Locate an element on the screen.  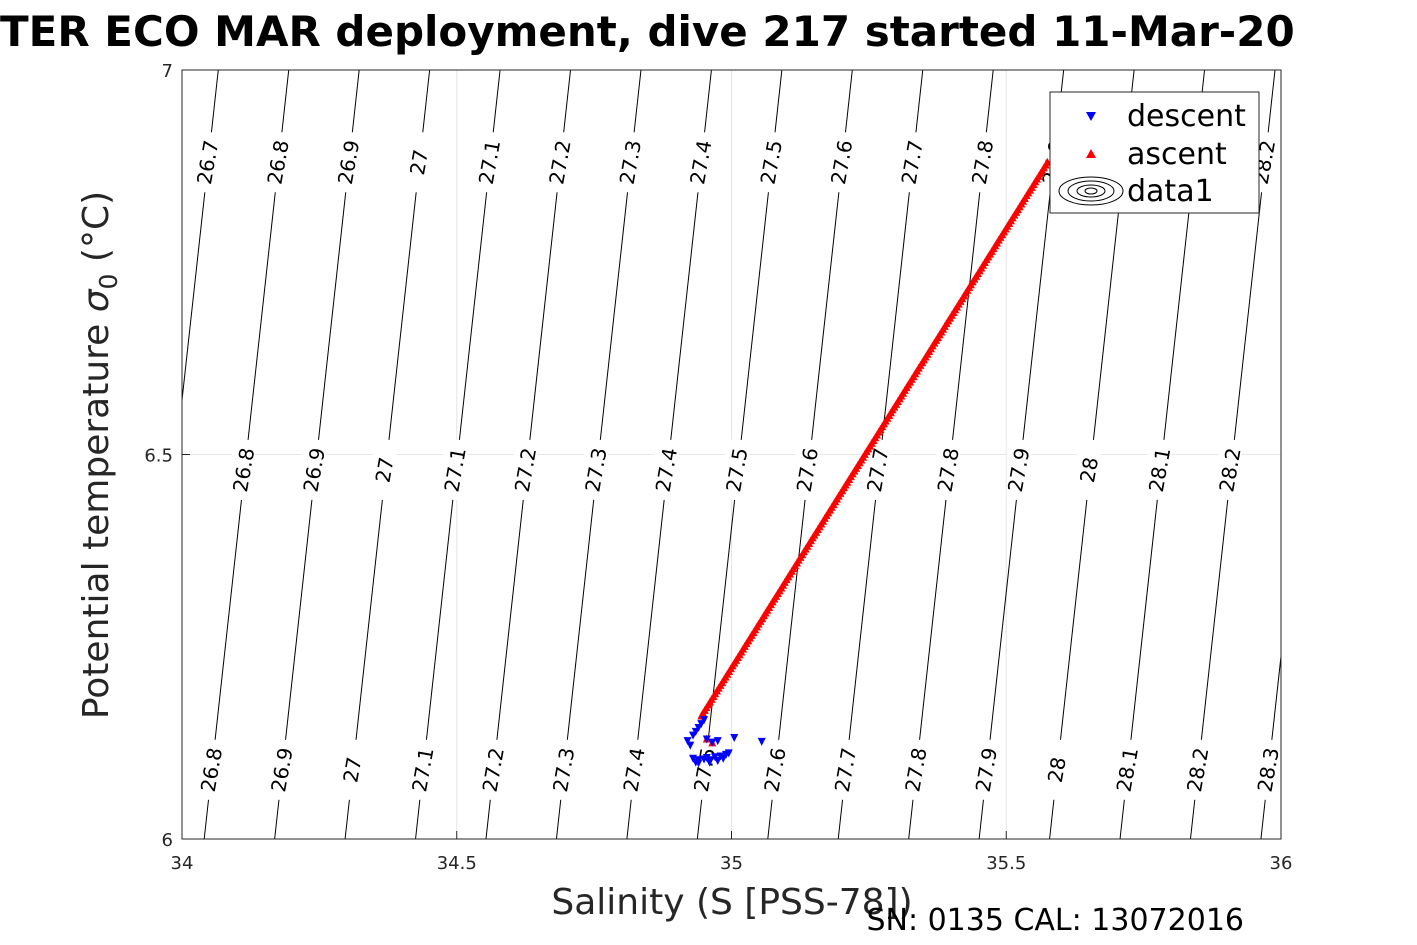
x-axis-label: Salinity (S [PSS-78]) is located at coordinates (731, 902).